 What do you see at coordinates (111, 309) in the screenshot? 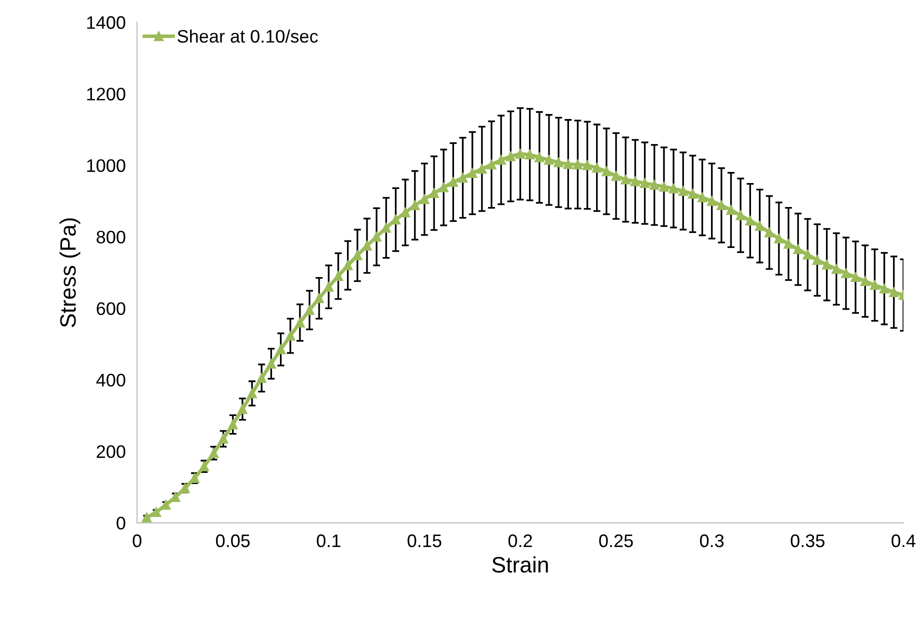
I see `y-tick-label: 600` at bounding box center [111, 309].